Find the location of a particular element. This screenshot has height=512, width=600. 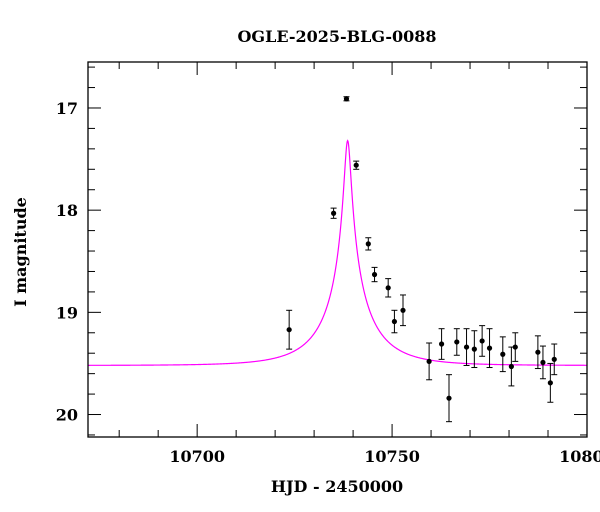

y-axis-label: I magnitude is located at coordinates (20, 252).